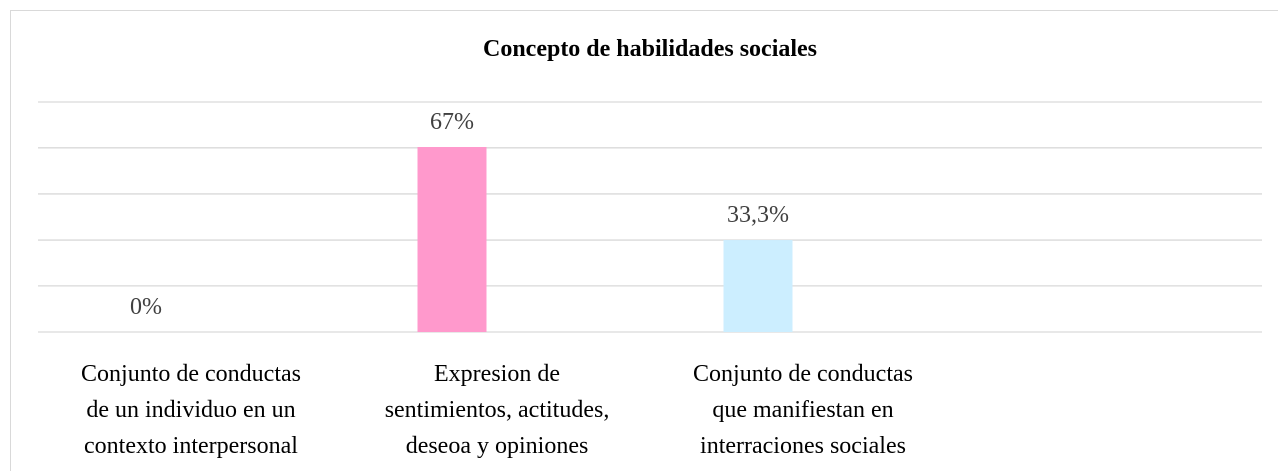  Describe the element at coordinates (650, 49) in the screenshot. I see `chart-title: Concepto de habilidades sociales` at that location.